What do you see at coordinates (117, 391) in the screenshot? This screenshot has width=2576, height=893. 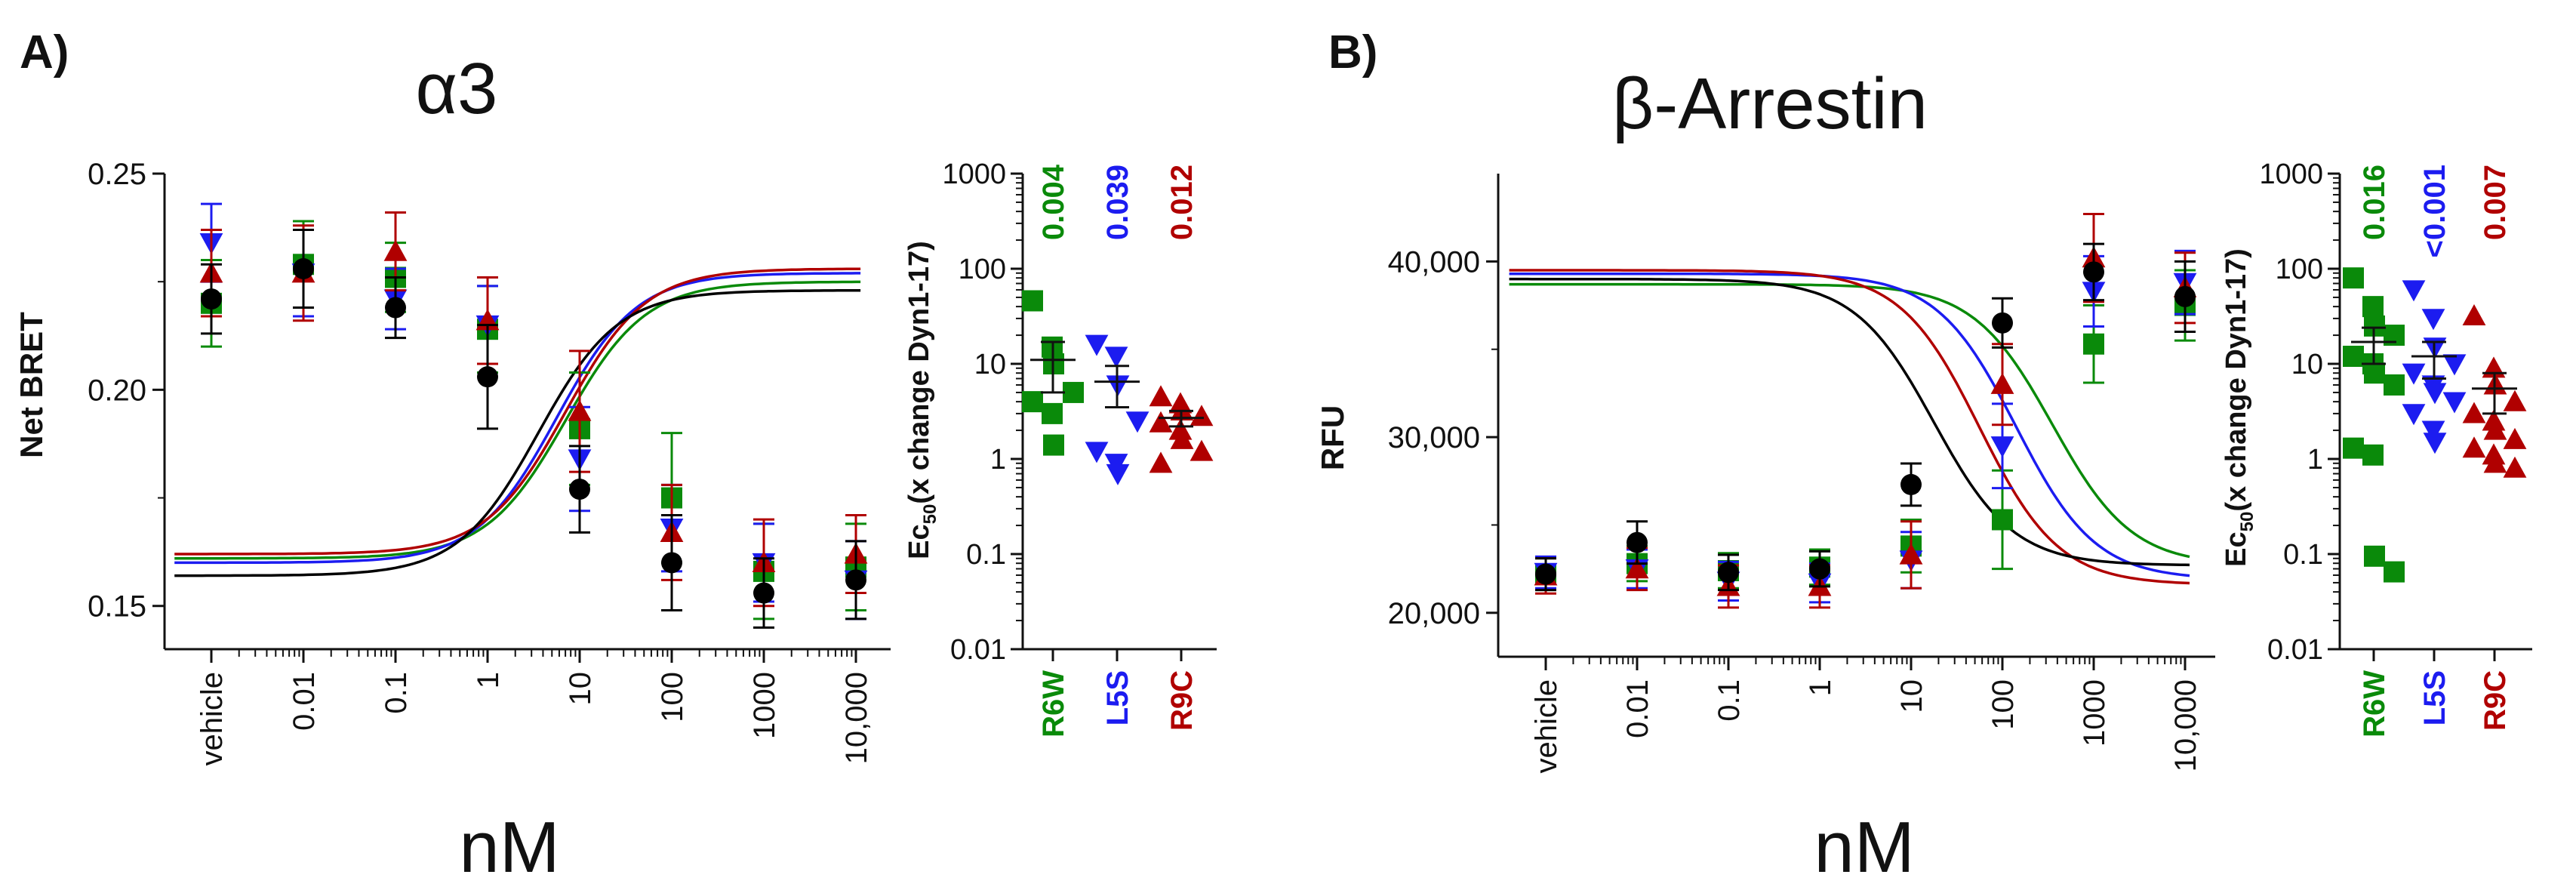 I see `y-tick-label: 0.20` at bounding box center [117, 391].